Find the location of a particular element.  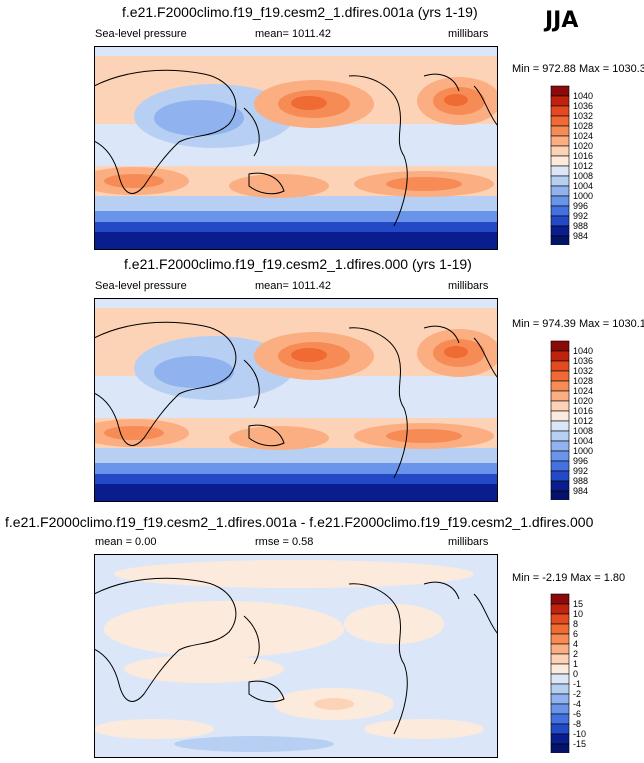

panel-3-mean-label: mean = 0.00 is located at coordinates (126, 542).